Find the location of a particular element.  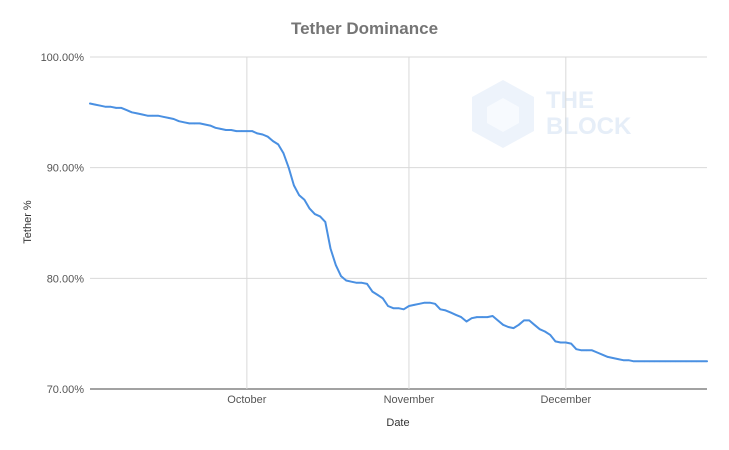

watermark-text-line1: THE is located at coordinates (570, 100).